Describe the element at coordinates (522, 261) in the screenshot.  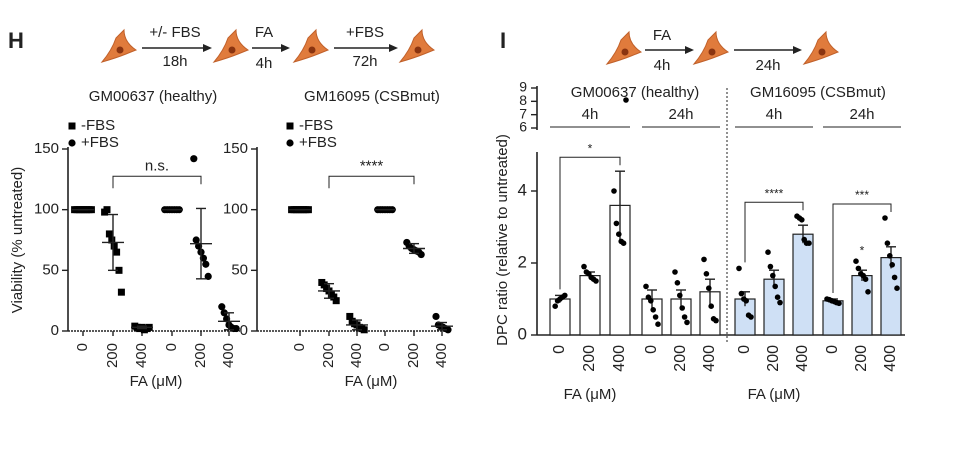
I see `y-tick-label: 2` at that location.